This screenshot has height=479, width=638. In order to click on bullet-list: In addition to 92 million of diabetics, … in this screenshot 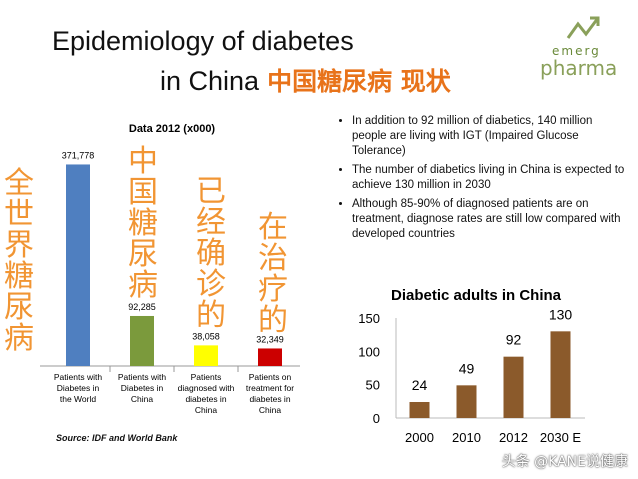, I will do `click(480, 180)`.